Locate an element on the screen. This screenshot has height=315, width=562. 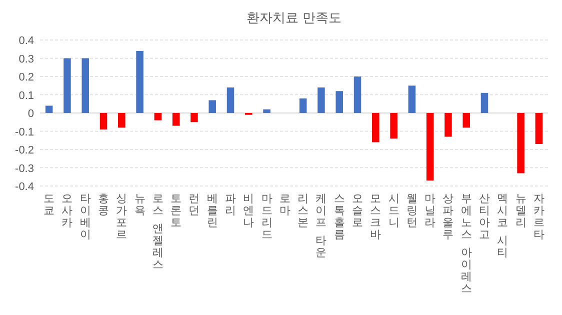
y-tick-label: 0.1 is located at coordinates (26, 96).